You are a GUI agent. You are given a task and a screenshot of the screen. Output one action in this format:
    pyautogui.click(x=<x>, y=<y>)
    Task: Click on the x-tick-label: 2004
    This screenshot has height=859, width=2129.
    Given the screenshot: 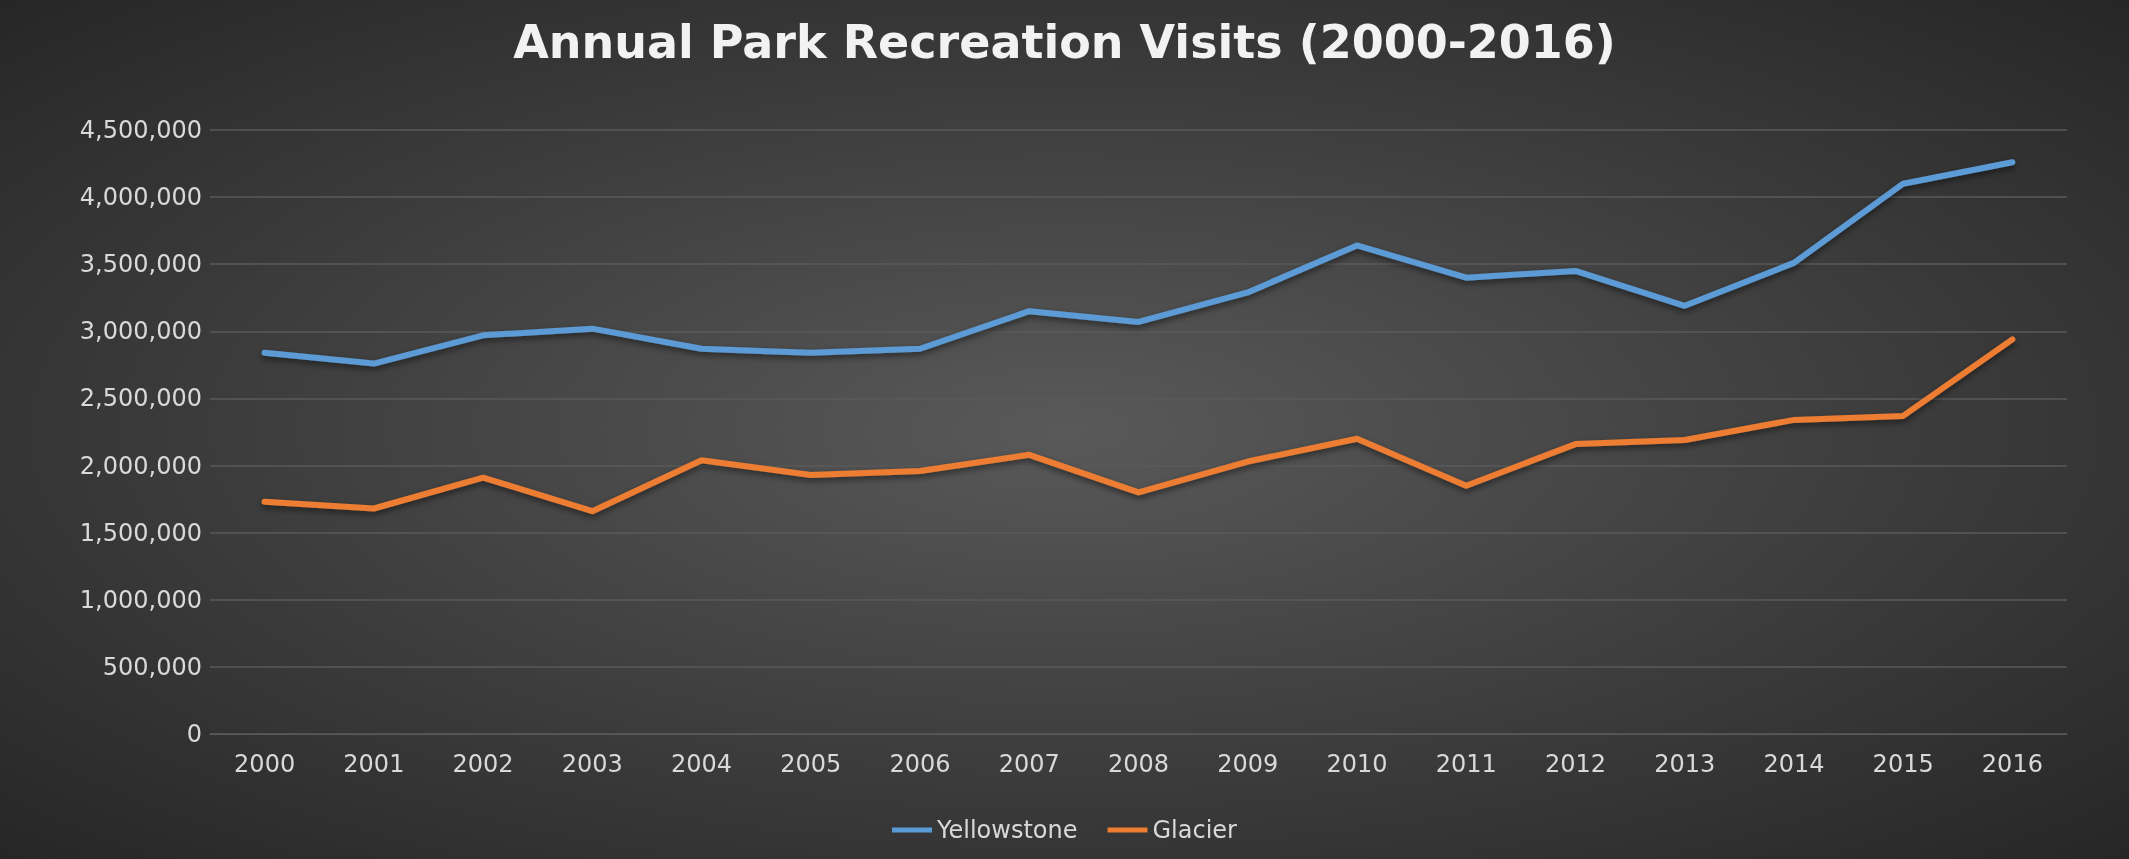 What is the action you would take?
    pyautogui.click(x=702, y=764)
    